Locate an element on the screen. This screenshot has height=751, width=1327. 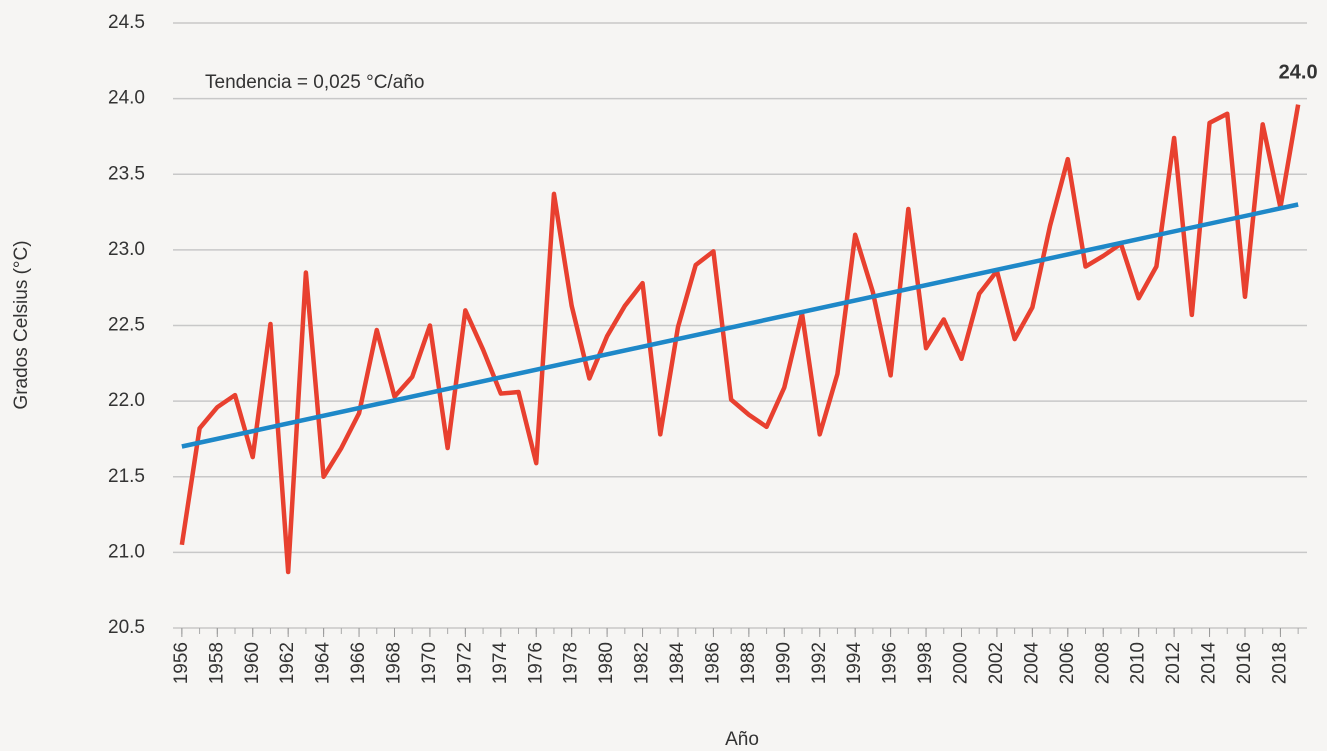
x-tick-label: 1982 is located at coordinates (642, 663).